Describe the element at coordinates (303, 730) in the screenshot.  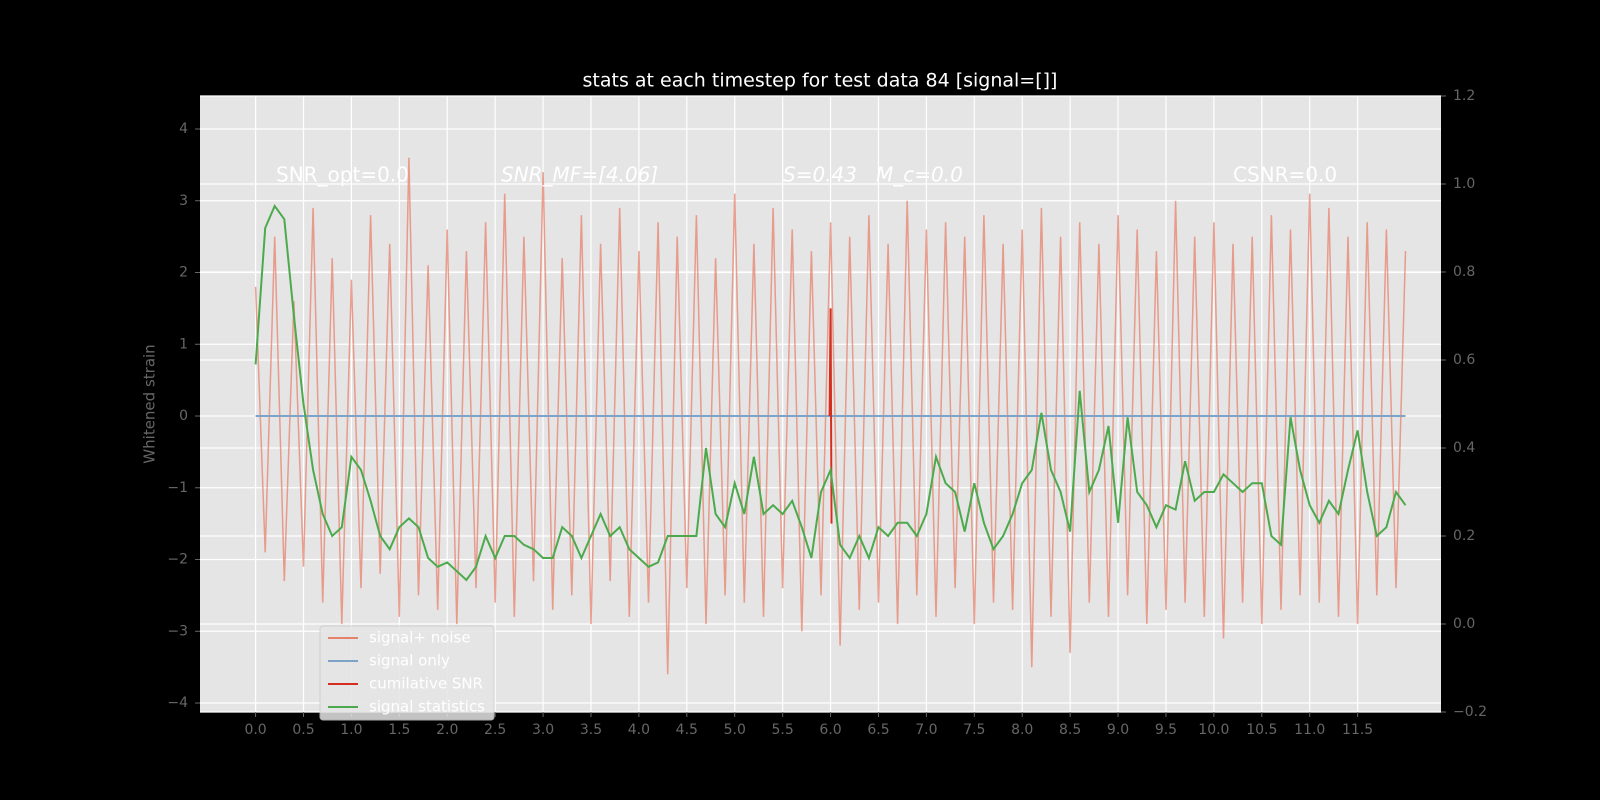
I see `x-tick-label: 0.5` at that location.